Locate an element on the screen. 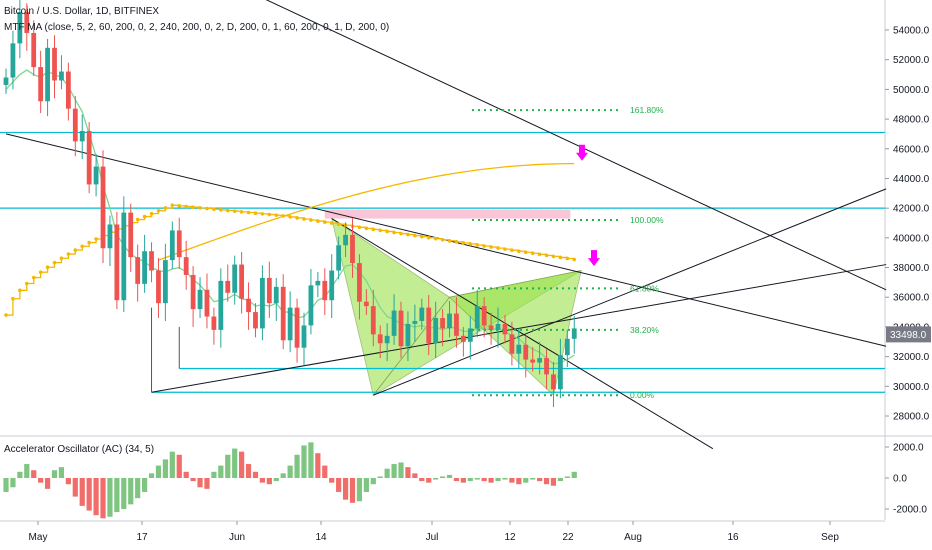 The width and height of the screenshot is (932, 550). time-tick-label: 16 is located at coordinates (733, 537).